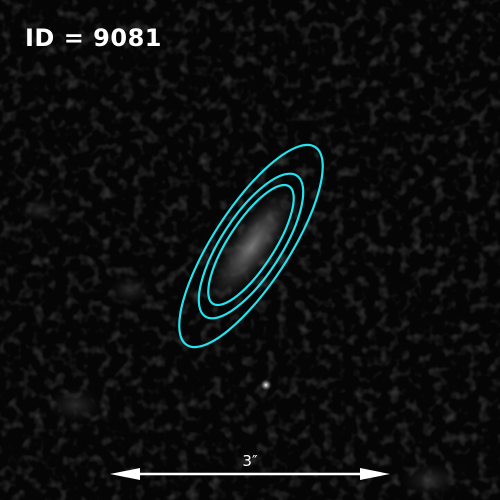 The width and height of the screenshot is (500, 500). Describe the element at coordinates (250, 461) in the screenshot. I see `scale-bar-label: 3″` at that location.